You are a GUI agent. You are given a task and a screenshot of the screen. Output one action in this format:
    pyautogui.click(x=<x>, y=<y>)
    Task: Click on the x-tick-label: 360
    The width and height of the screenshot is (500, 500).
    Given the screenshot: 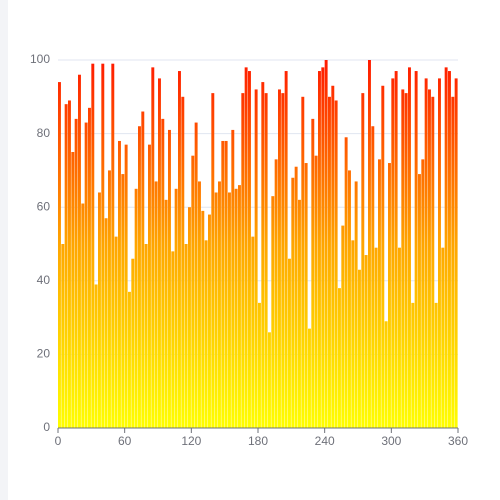 What is the action you would take?
    pyautogui.click(x=458, y=441)
    